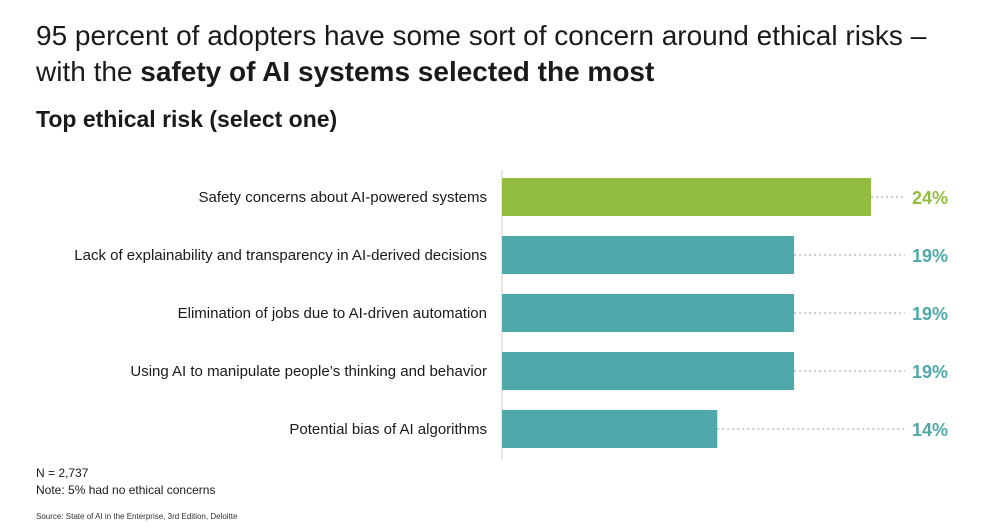 The image size is (1000, 529). What do you see at coordinates (126, 490) in the screenshot?
I see `footnote: Note: 5% had no ethical concerns` at bounding box center [126, 490].